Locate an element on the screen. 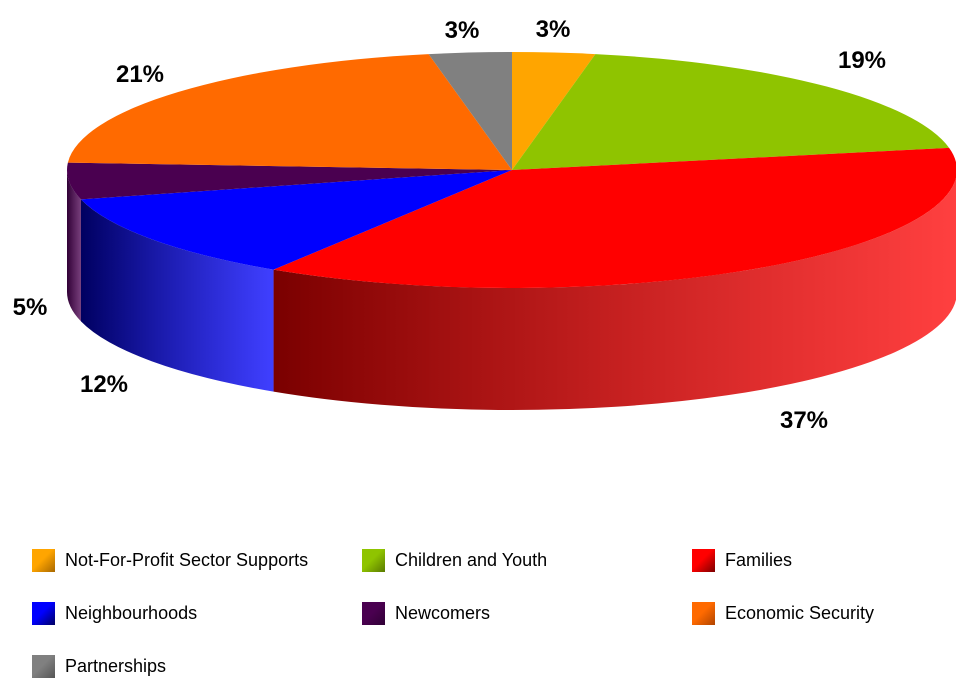  legend-label: Partnerships is located at coordinates (116, 665).